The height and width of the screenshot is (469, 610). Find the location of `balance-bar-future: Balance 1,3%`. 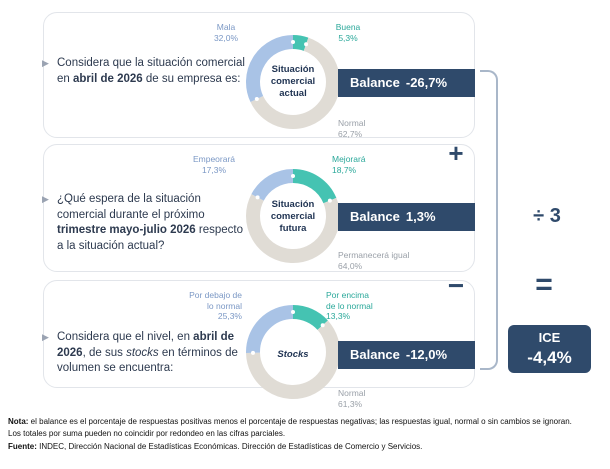

balance-bar-future: Balance 1,3% is located at coordinates (406, 217).